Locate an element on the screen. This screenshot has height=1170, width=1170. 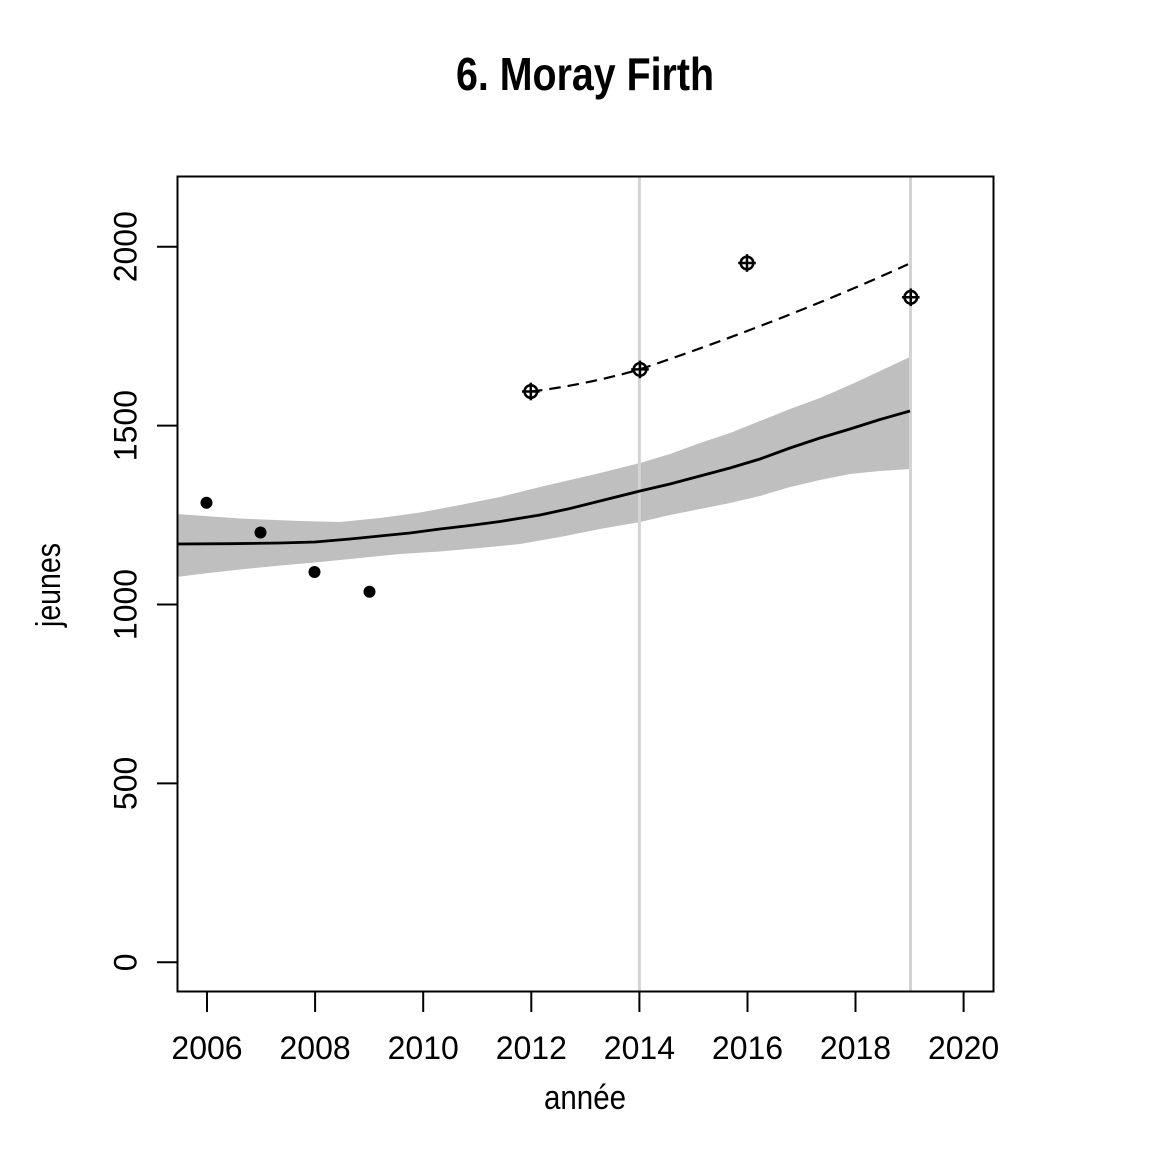
svg-text: 6. Moray Firth is located at coordinates (585, 74).